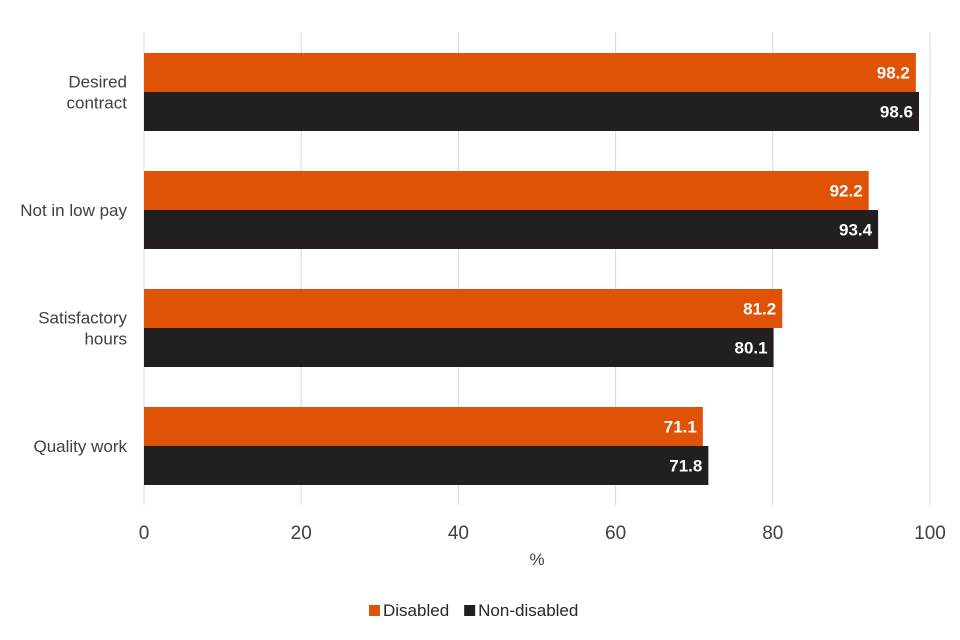  What do you see at coordinates (750, 348) in the screenshot?
I see `data-label: 80.1` at bounding box center [750, 348].